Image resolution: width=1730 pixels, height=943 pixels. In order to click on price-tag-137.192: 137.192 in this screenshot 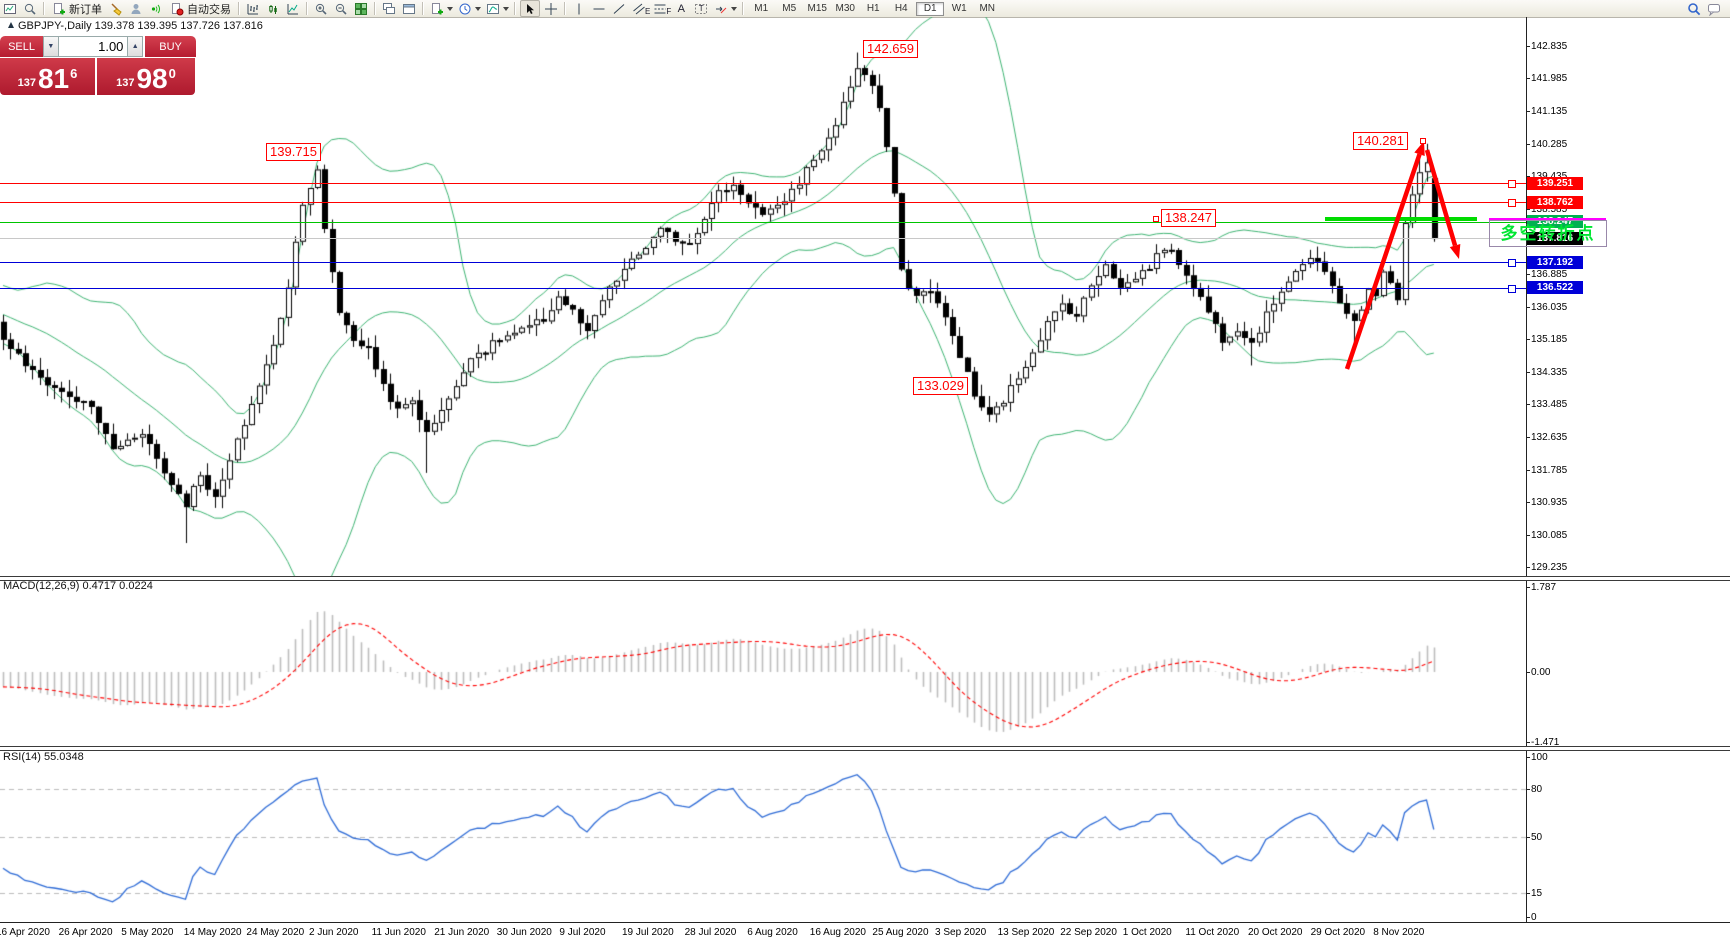, I will do `click(1555, 262)`.